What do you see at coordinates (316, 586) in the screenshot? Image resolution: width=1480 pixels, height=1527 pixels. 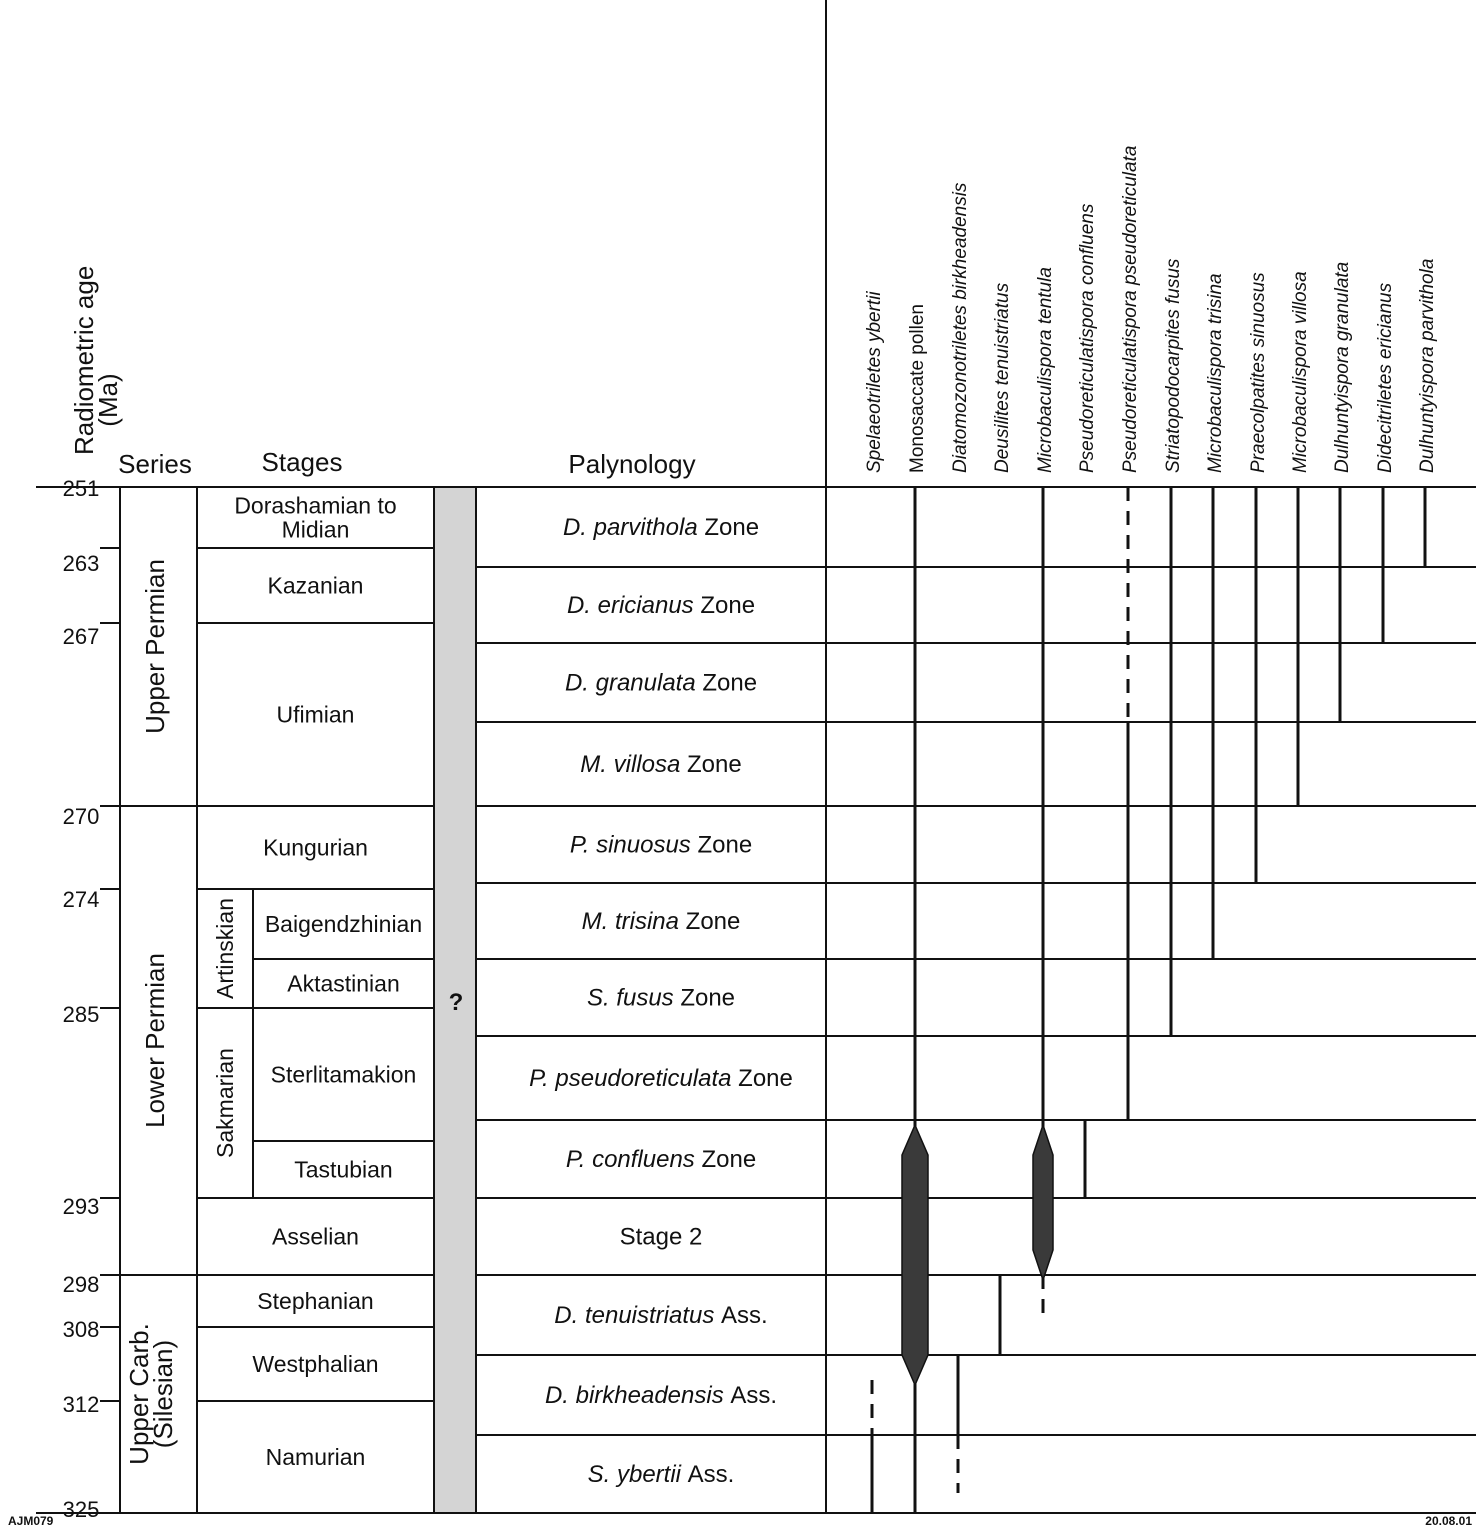 I see `stage-label: Kazanian` at bounding box center [316, 586].